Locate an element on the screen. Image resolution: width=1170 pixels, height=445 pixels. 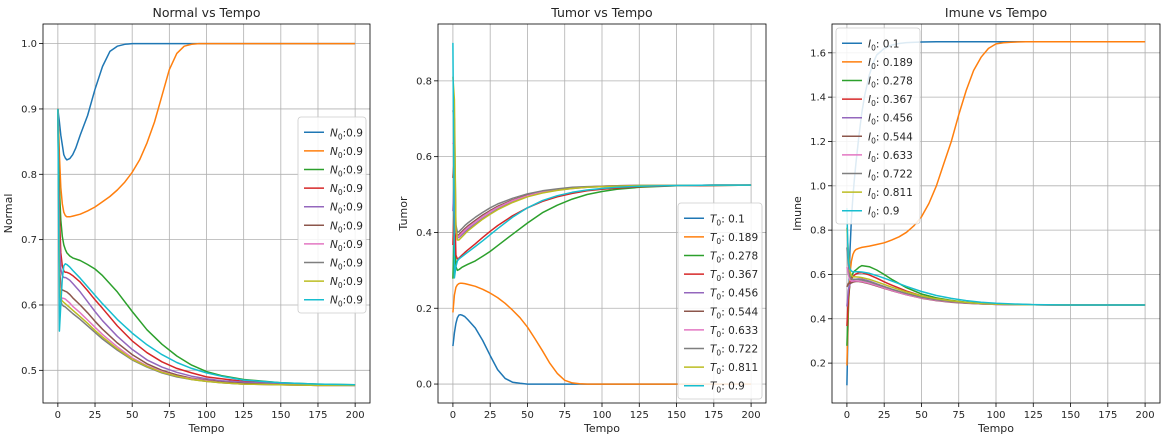
y-tick-label: 0.7 is located at coordinates (29, 240).